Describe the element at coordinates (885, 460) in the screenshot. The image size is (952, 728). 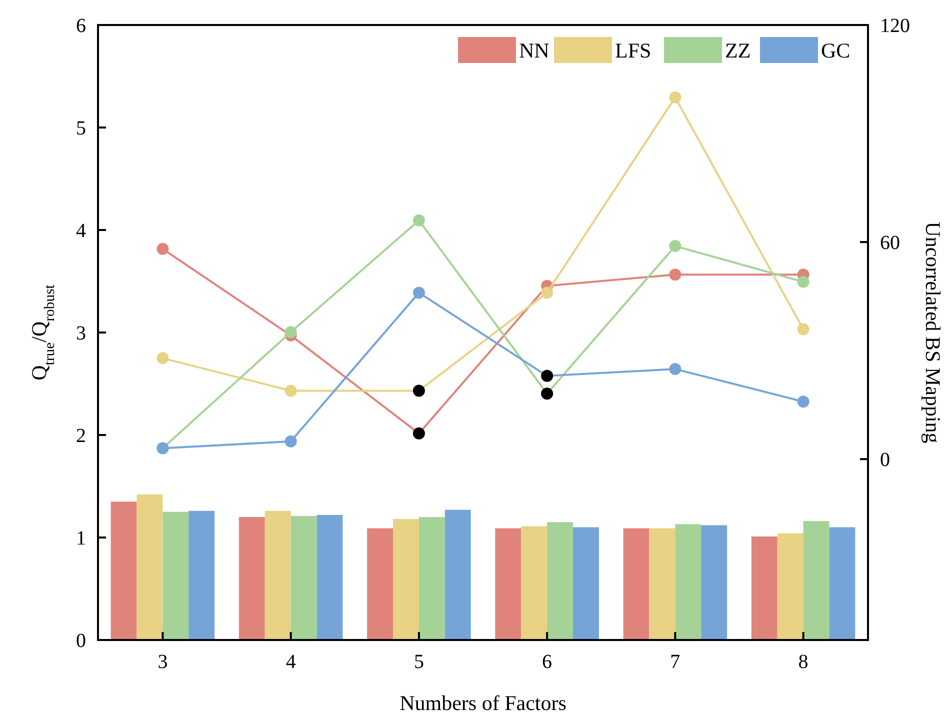
I see `y2-tick-label: 0` at that location.